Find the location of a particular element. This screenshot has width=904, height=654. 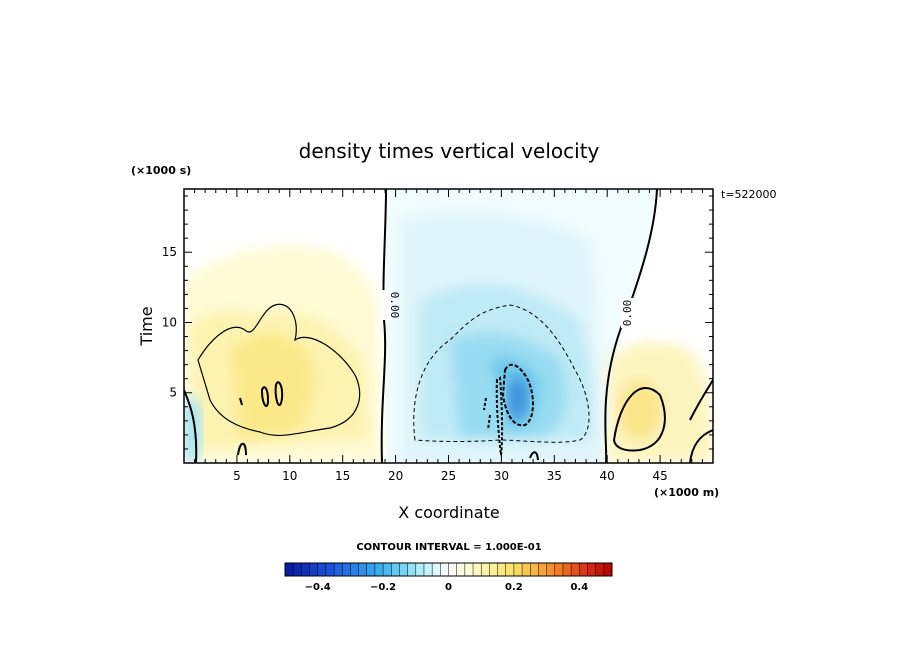

colorbar-frame is located at coordinates (448, 569).